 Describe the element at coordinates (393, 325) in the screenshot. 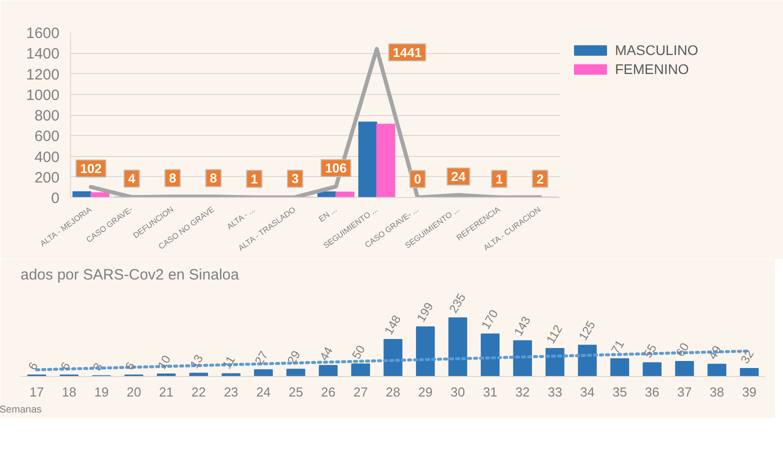

I see `data-label: 148` at that location.